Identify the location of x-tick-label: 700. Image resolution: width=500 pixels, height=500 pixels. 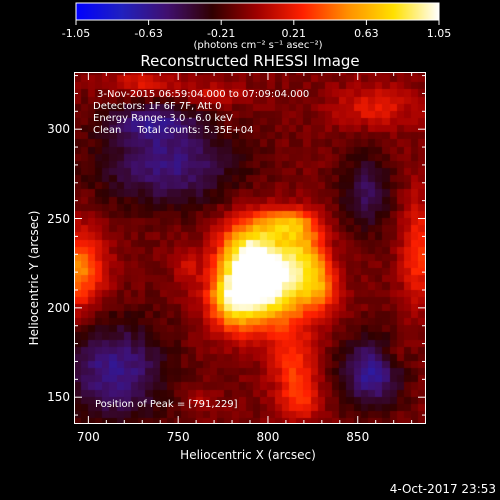
(88, 437).